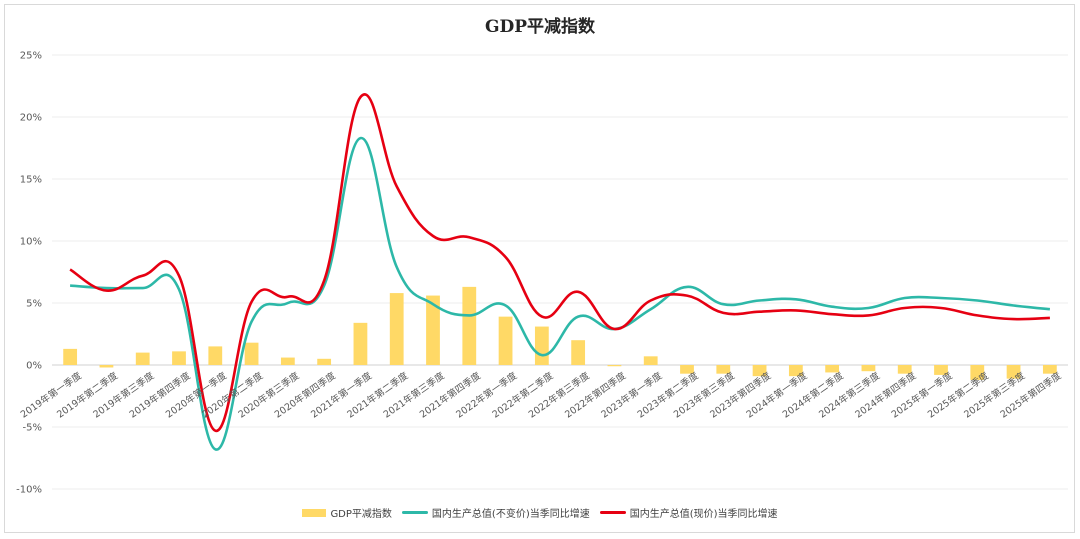 The width and height of the screenshot is (1080, 539). What do you see at coordinates (160, 394) in the screenshot?
I see `x-tick-label: 2019年第四季度` at bounding box center [160, 394].